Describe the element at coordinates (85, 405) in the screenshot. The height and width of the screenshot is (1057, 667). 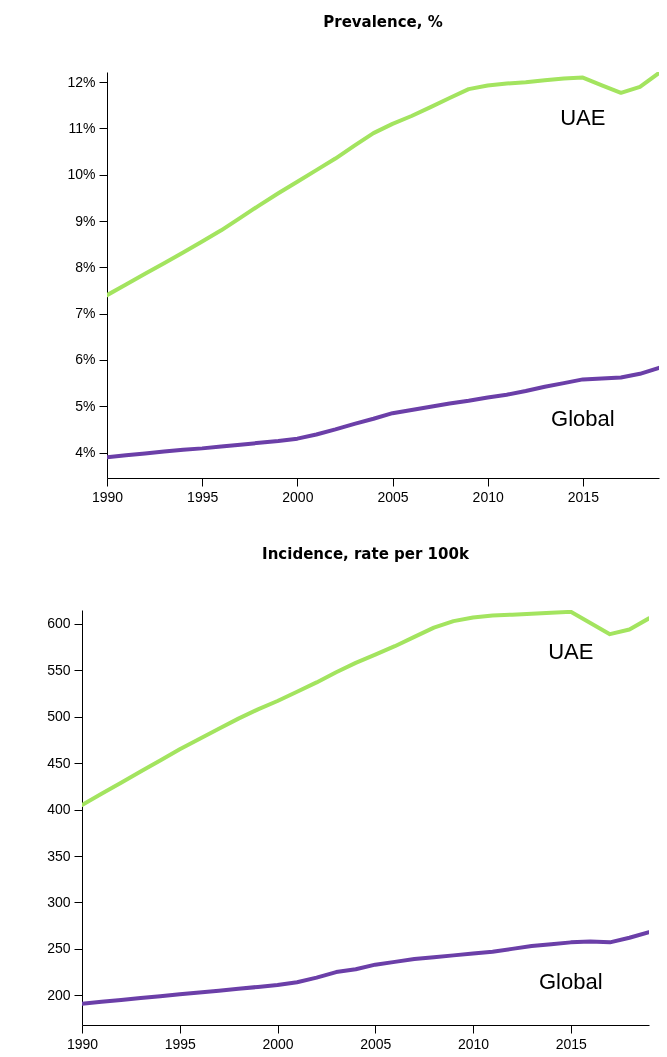
I see `y-tick-label: 5%` at that location.